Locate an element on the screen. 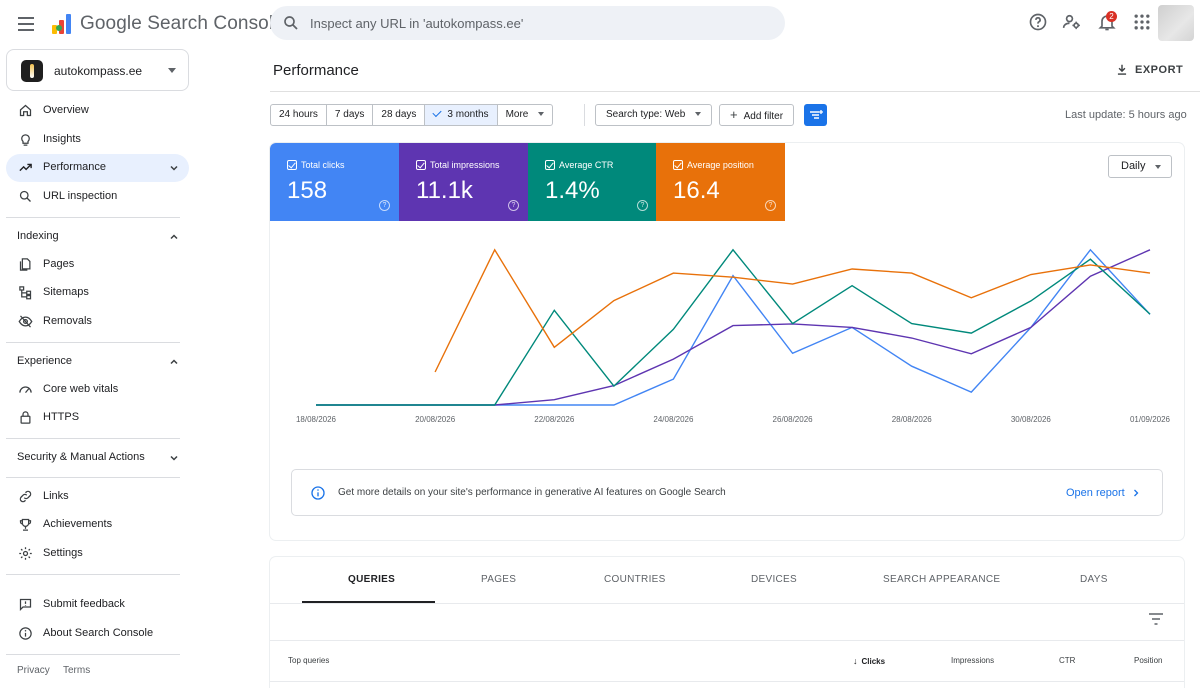 This screenshot has height=688, width=1200. trending-up-icon is located at coordinates (25, 167).